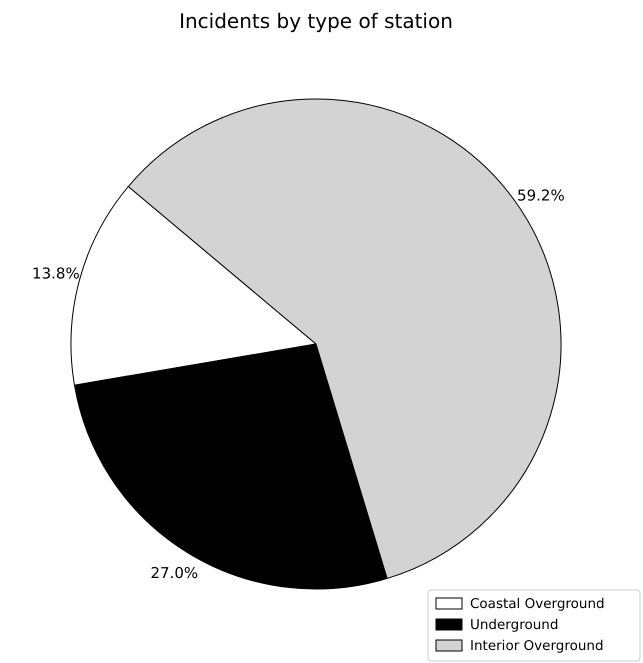 The height and width of the screenshot is (663, 643). What do you see at coordinates (56, 273) in the screenshot?
I see `data-label: 13.8%` at bounding box center [56, 273].